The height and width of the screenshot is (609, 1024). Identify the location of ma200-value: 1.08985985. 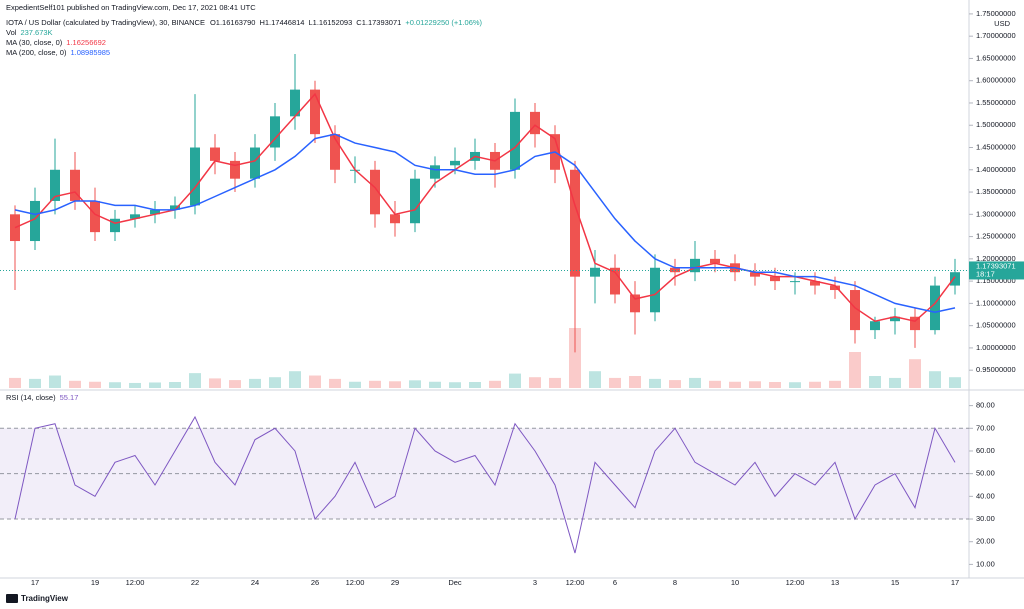
(90, 52).